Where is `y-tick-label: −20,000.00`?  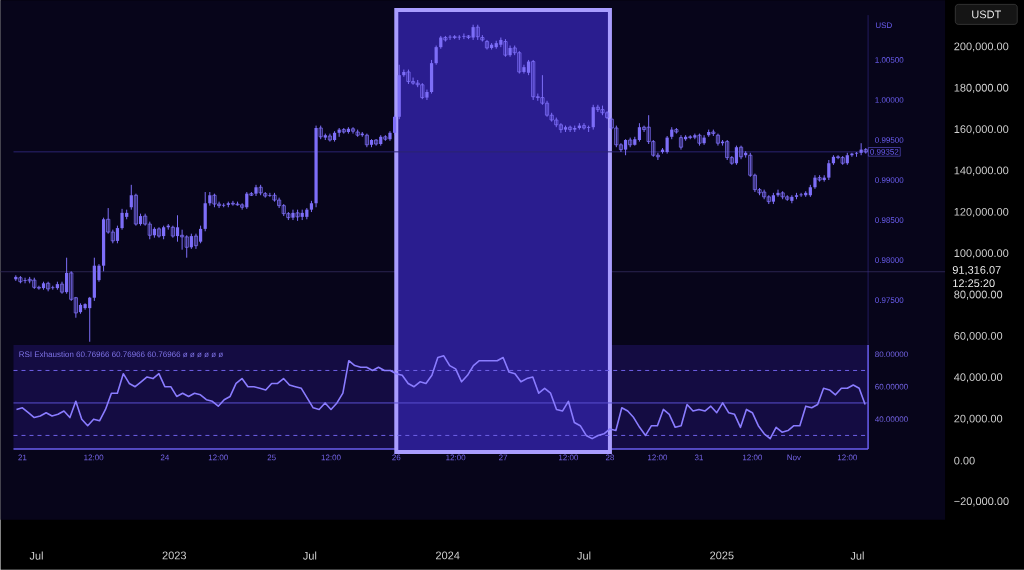
y-tick-label: −20,000.00 is located at coordinates (981, 502).